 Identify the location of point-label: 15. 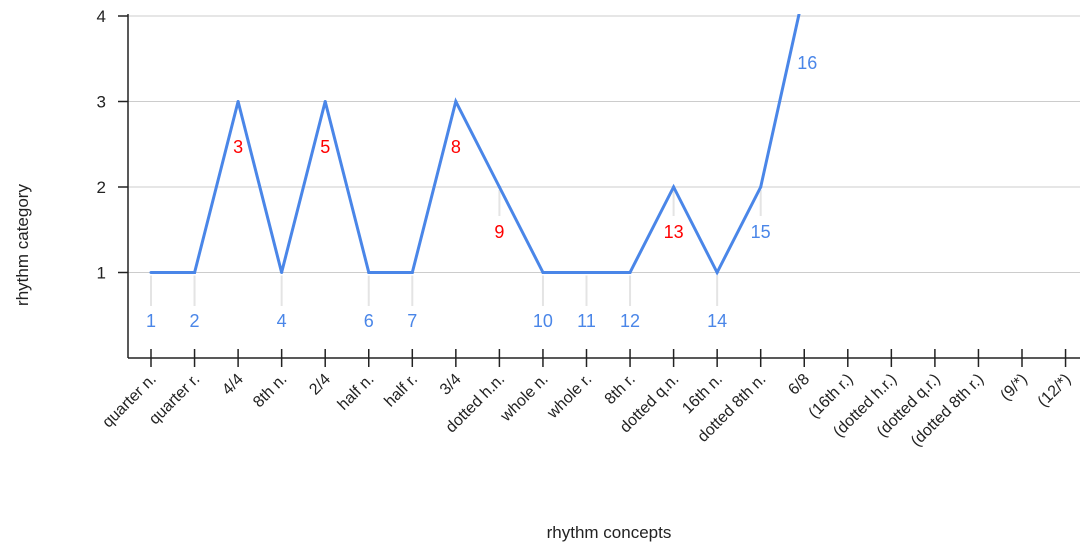
(761, 232).